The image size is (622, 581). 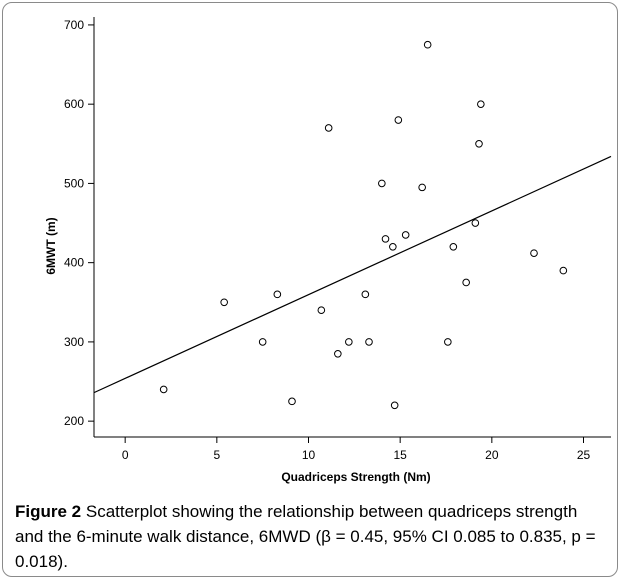 What do you see at coordinates (584, 455) in the screenshot?
I see `x-tick-label: 25` at bounding box center [584, 455].